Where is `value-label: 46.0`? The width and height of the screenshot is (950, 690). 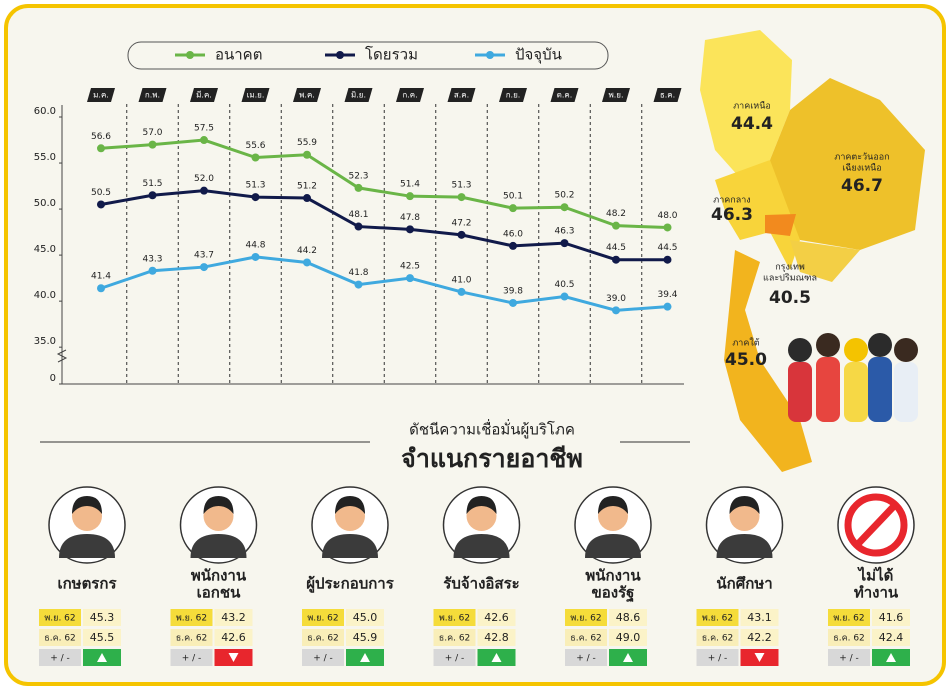
value-label: 46.0 is located at coordinates (513, 234).